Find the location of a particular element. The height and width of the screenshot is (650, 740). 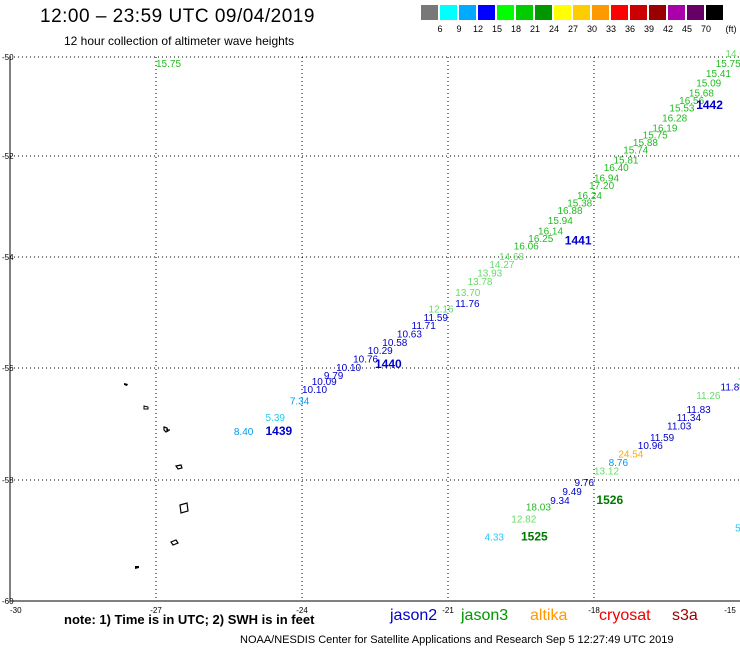

satellite-name: jason2 is located at coordinates (414, 615).